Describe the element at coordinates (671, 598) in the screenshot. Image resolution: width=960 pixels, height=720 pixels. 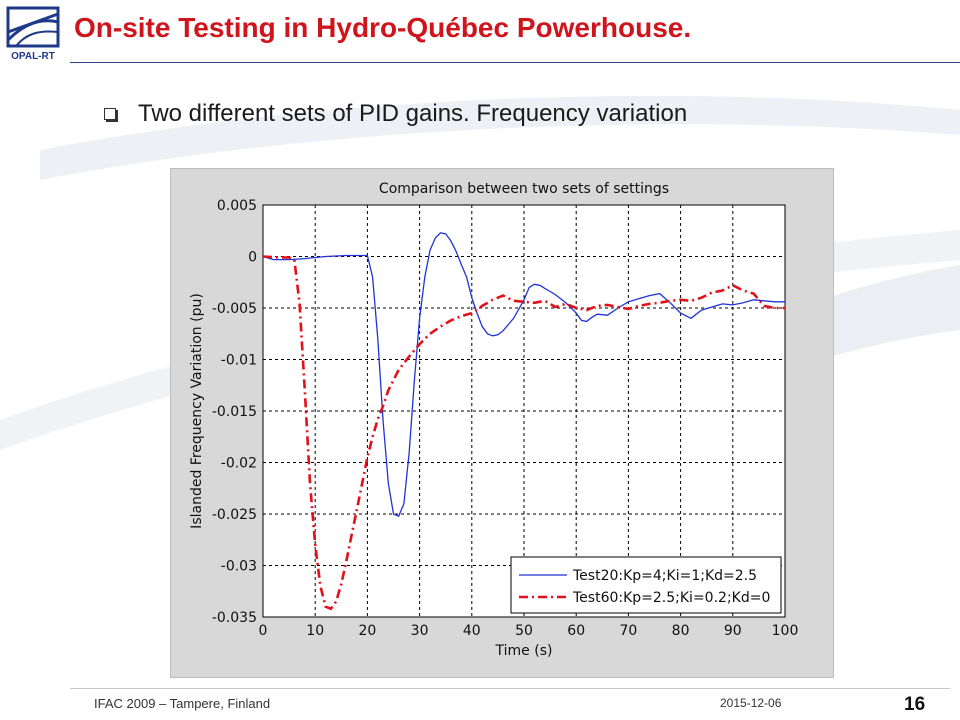
I see `legend-label: Test60:Kp=2.5;Ki=0.2;Kd=0` at that location.